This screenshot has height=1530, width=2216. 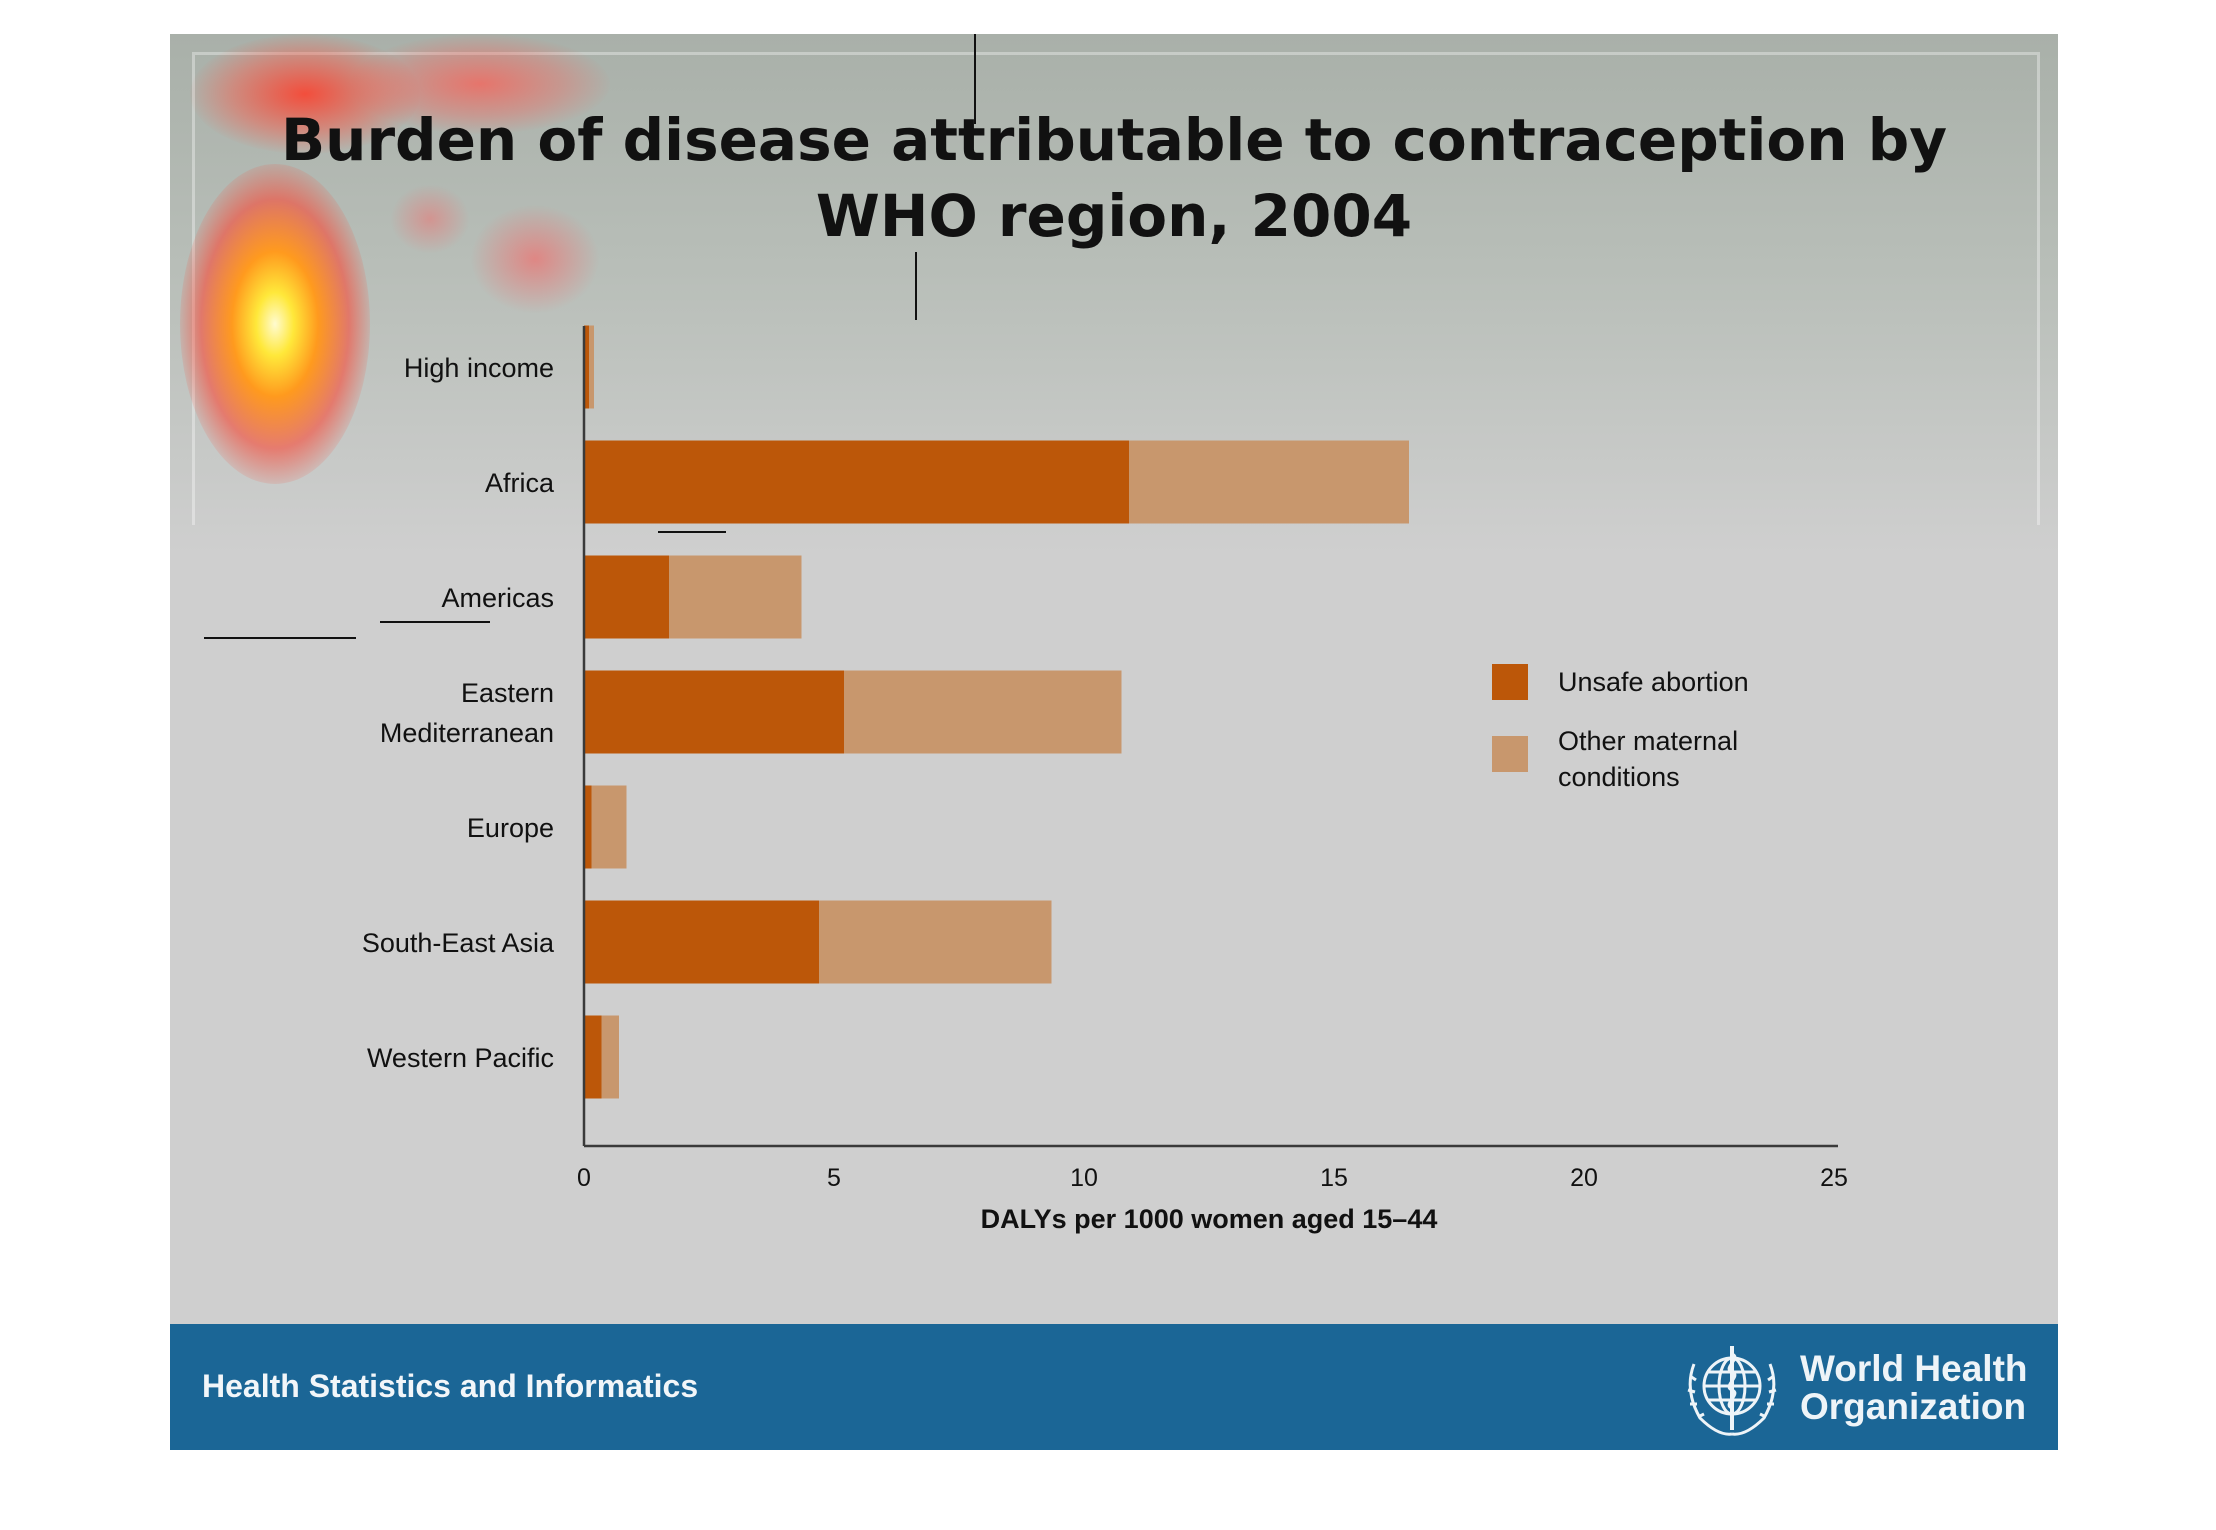 I want to click on org-name-line-2: Organization, so click(x=1913, y=1406).